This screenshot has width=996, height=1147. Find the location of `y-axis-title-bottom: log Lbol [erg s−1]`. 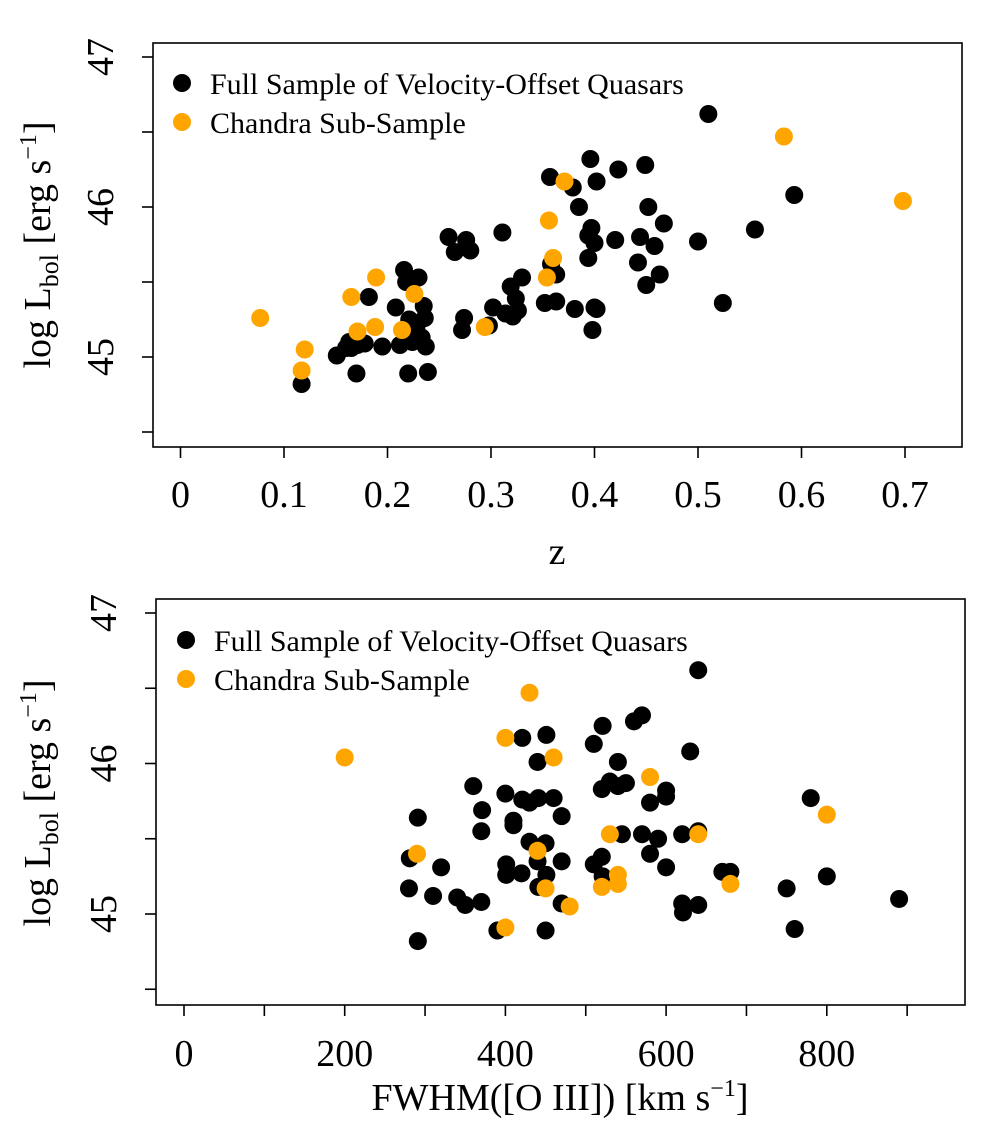

y-axis-title-bottom: log Lbol [erg s−1] is located at coordinates (40, 803).